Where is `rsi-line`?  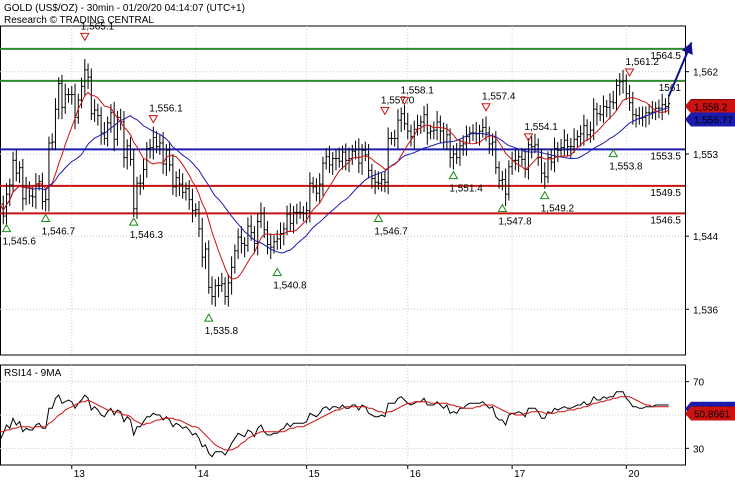 rsi-line is located at coordinates (334, 424).